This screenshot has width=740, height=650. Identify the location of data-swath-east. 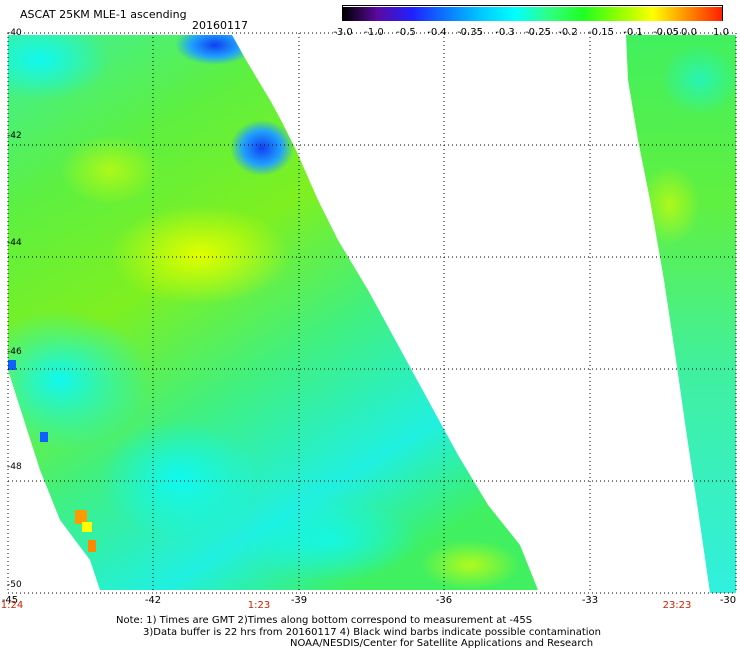
(681, 314).